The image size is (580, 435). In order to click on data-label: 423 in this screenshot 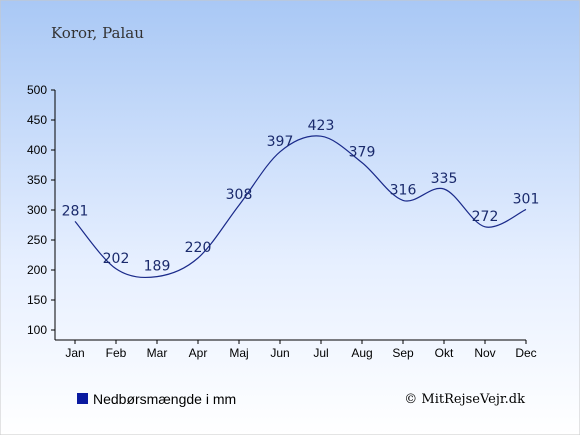, I will do `click(321, 126)`.